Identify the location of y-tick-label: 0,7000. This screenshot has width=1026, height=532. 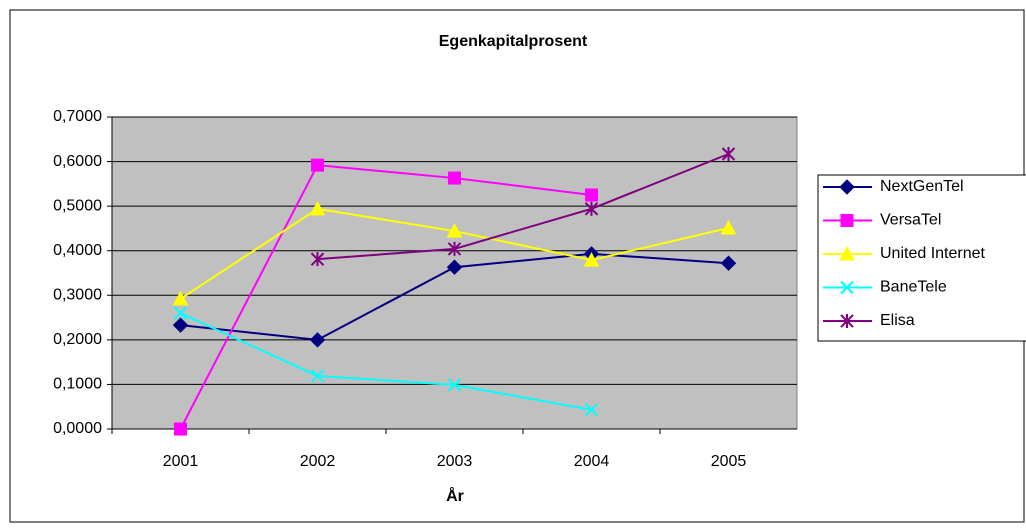
(77, 116).